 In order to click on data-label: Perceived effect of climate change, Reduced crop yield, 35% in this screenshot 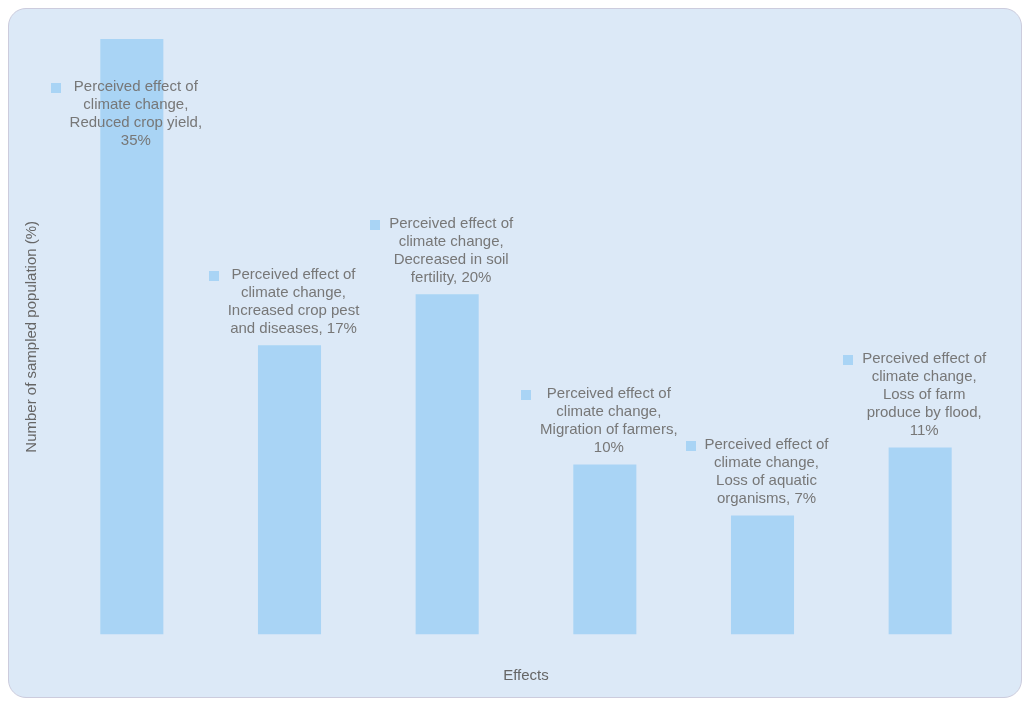, I will do `click(136, 112)`.